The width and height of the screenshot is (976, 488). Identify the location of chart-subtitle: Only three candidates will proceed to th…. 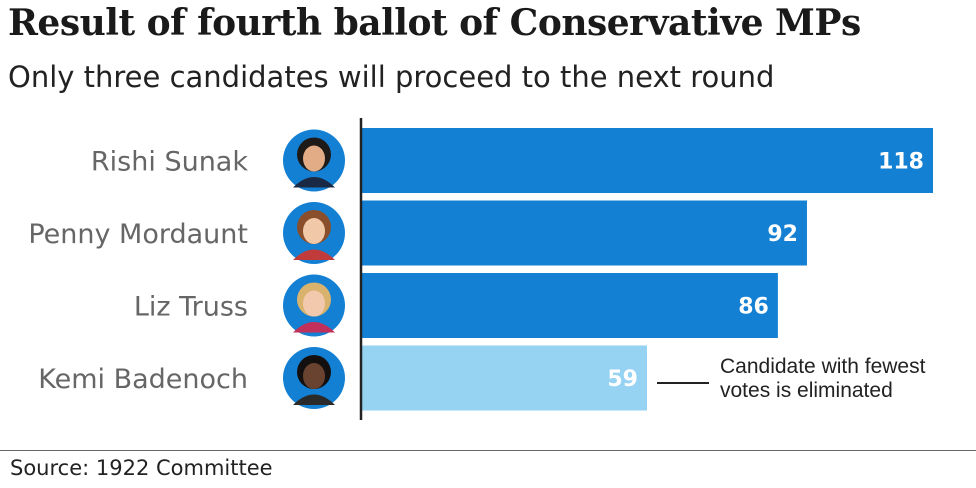
(391, 77).